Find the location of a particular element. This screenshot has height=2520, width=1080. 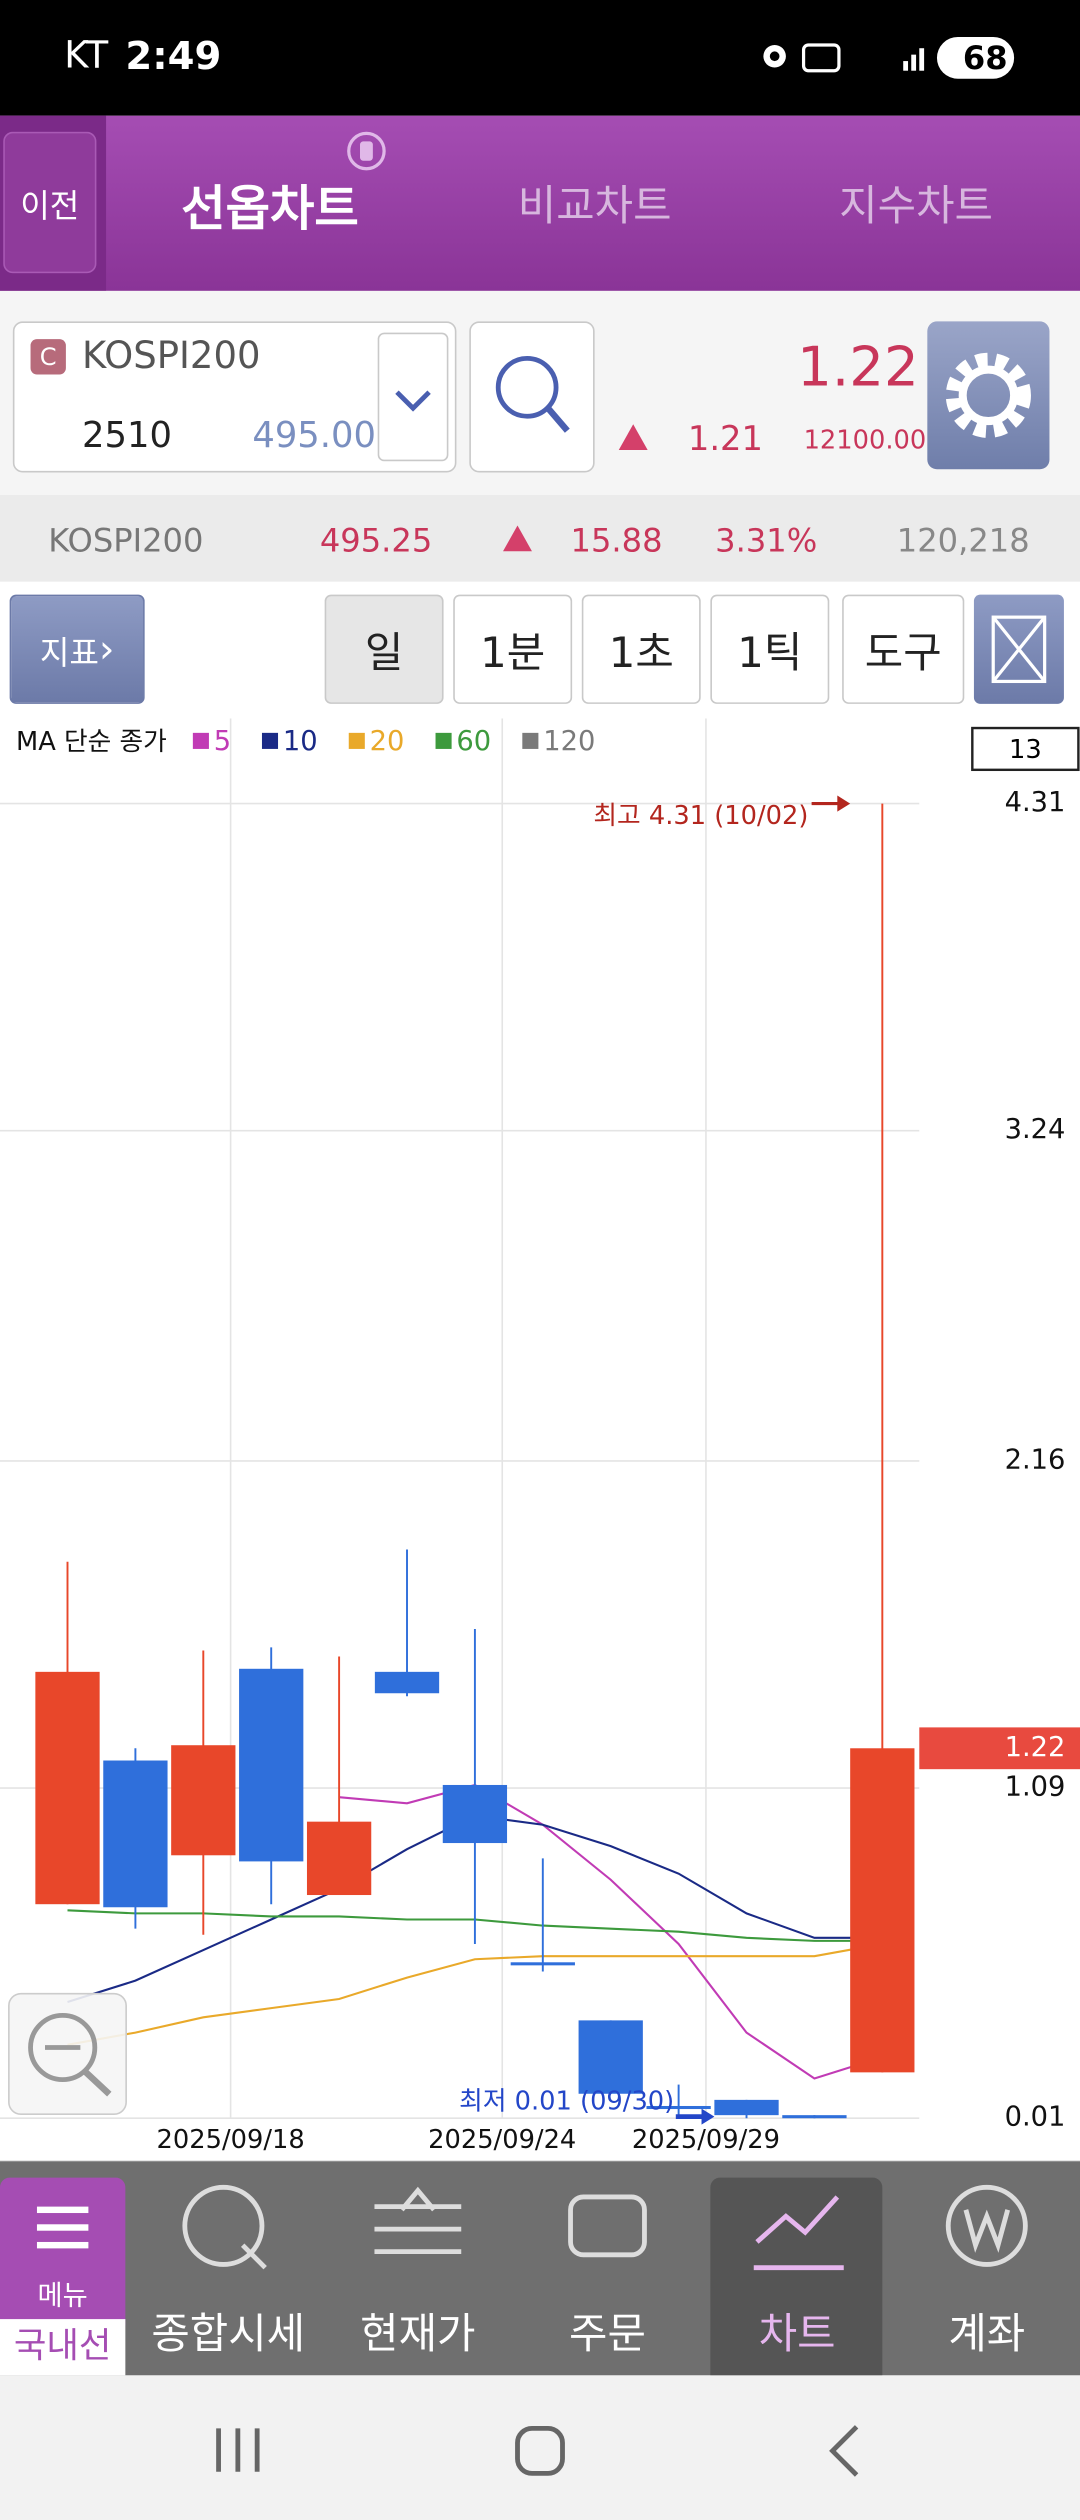

nav-item: 현재가 is located at coordinates (417, 2269).